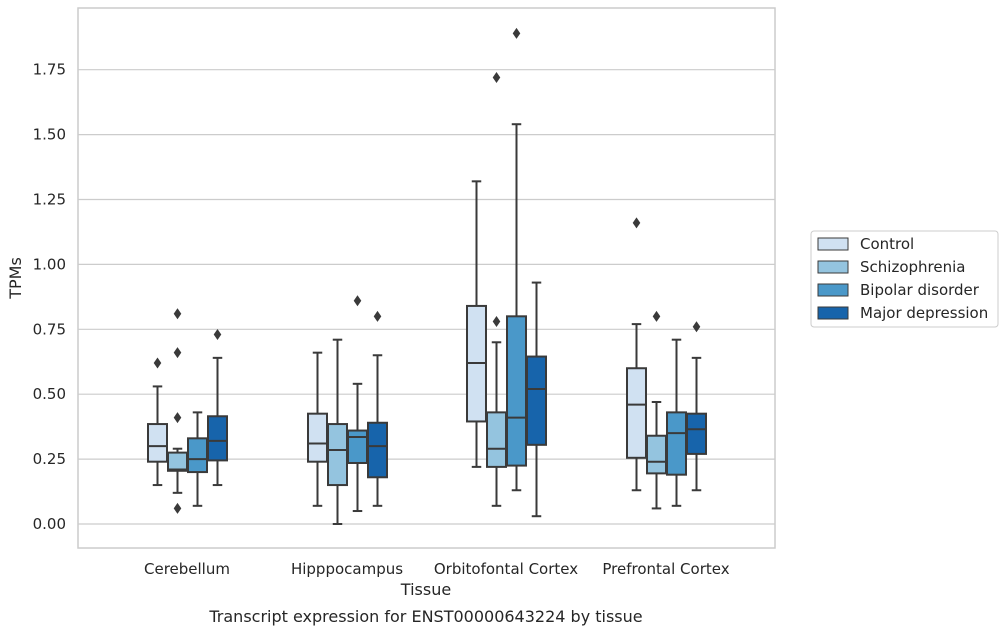 Image resolution: width=1007 pixels, height=634 pixels. What do you see at coordinates (887, 244) in the screenshot?
I see `legend-entry: Control` at bounding box center [887, 244].